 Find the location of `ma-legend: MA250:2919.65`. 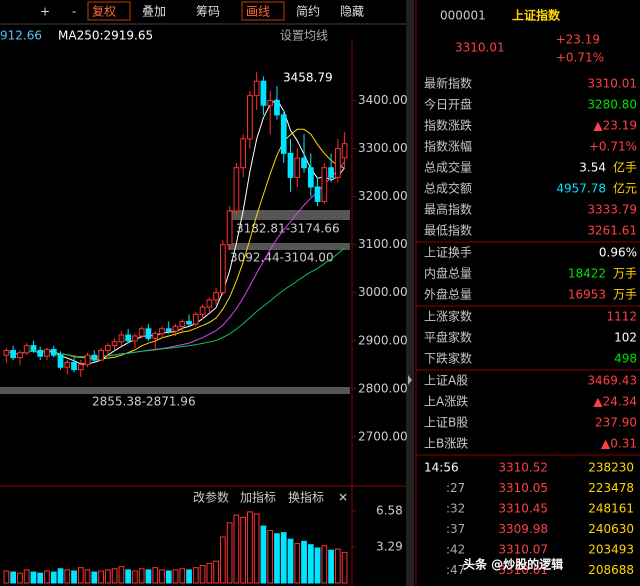

ma-legend: MA250:2919.65 is located at coordinates (105, 36).